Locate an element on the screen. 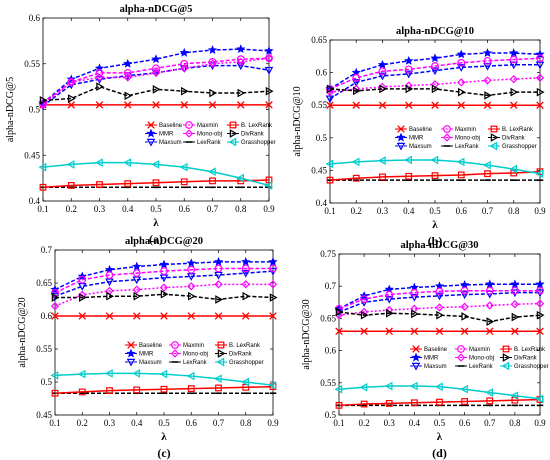 The width and height of the screenshot is (550, 460). x-tick-label: 0.1 is located at coordinates (42, 209).